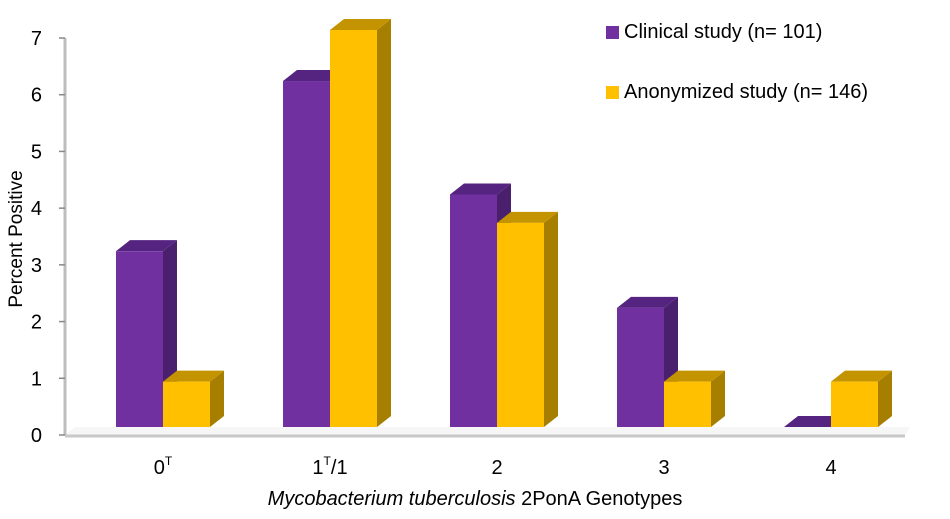 The image size is (950, 519). What do you see at coordinates (612, 92) in the screenshot?
I see `legend-swatch-anonymized` at bounding box center [612, 92].